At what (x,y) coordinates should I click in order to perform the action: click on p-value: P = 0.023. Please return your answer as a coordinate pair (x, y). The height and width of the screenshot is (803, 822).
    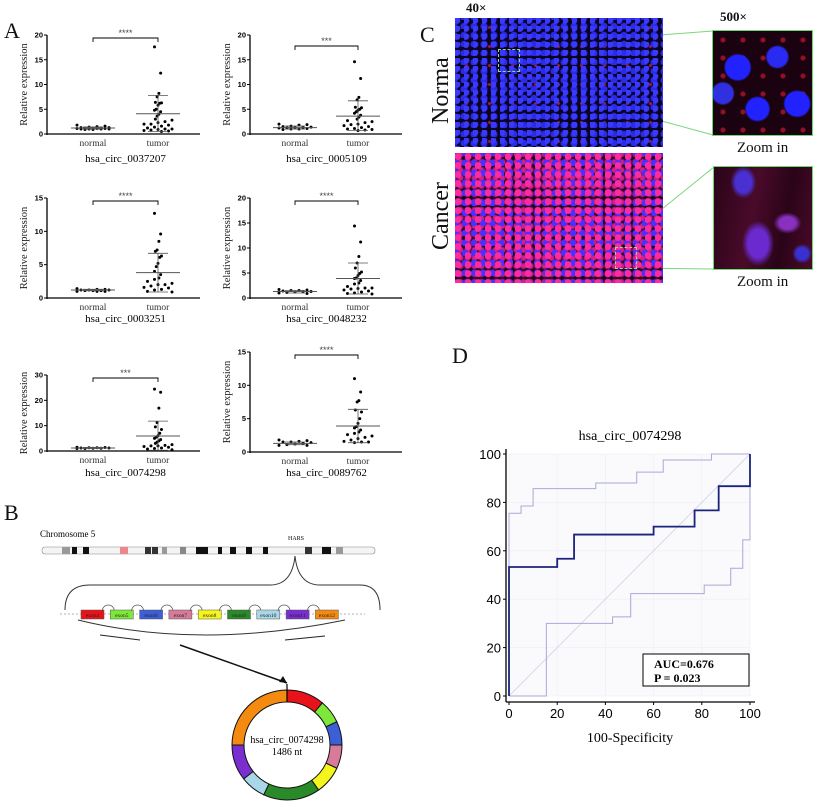
    Looking at the image, I should click on (677, 678).